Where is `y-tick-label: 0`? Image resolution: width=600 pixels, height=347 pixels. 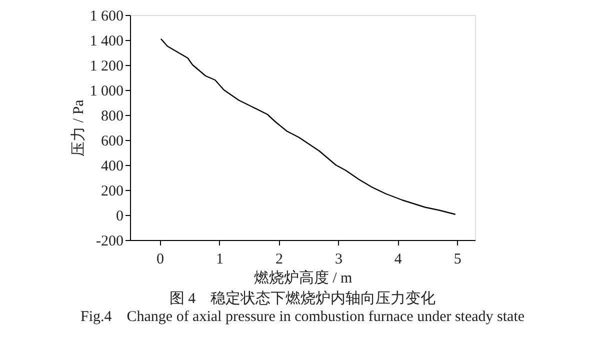
y-tick-label: 0 is located at coordinates (120, 216).